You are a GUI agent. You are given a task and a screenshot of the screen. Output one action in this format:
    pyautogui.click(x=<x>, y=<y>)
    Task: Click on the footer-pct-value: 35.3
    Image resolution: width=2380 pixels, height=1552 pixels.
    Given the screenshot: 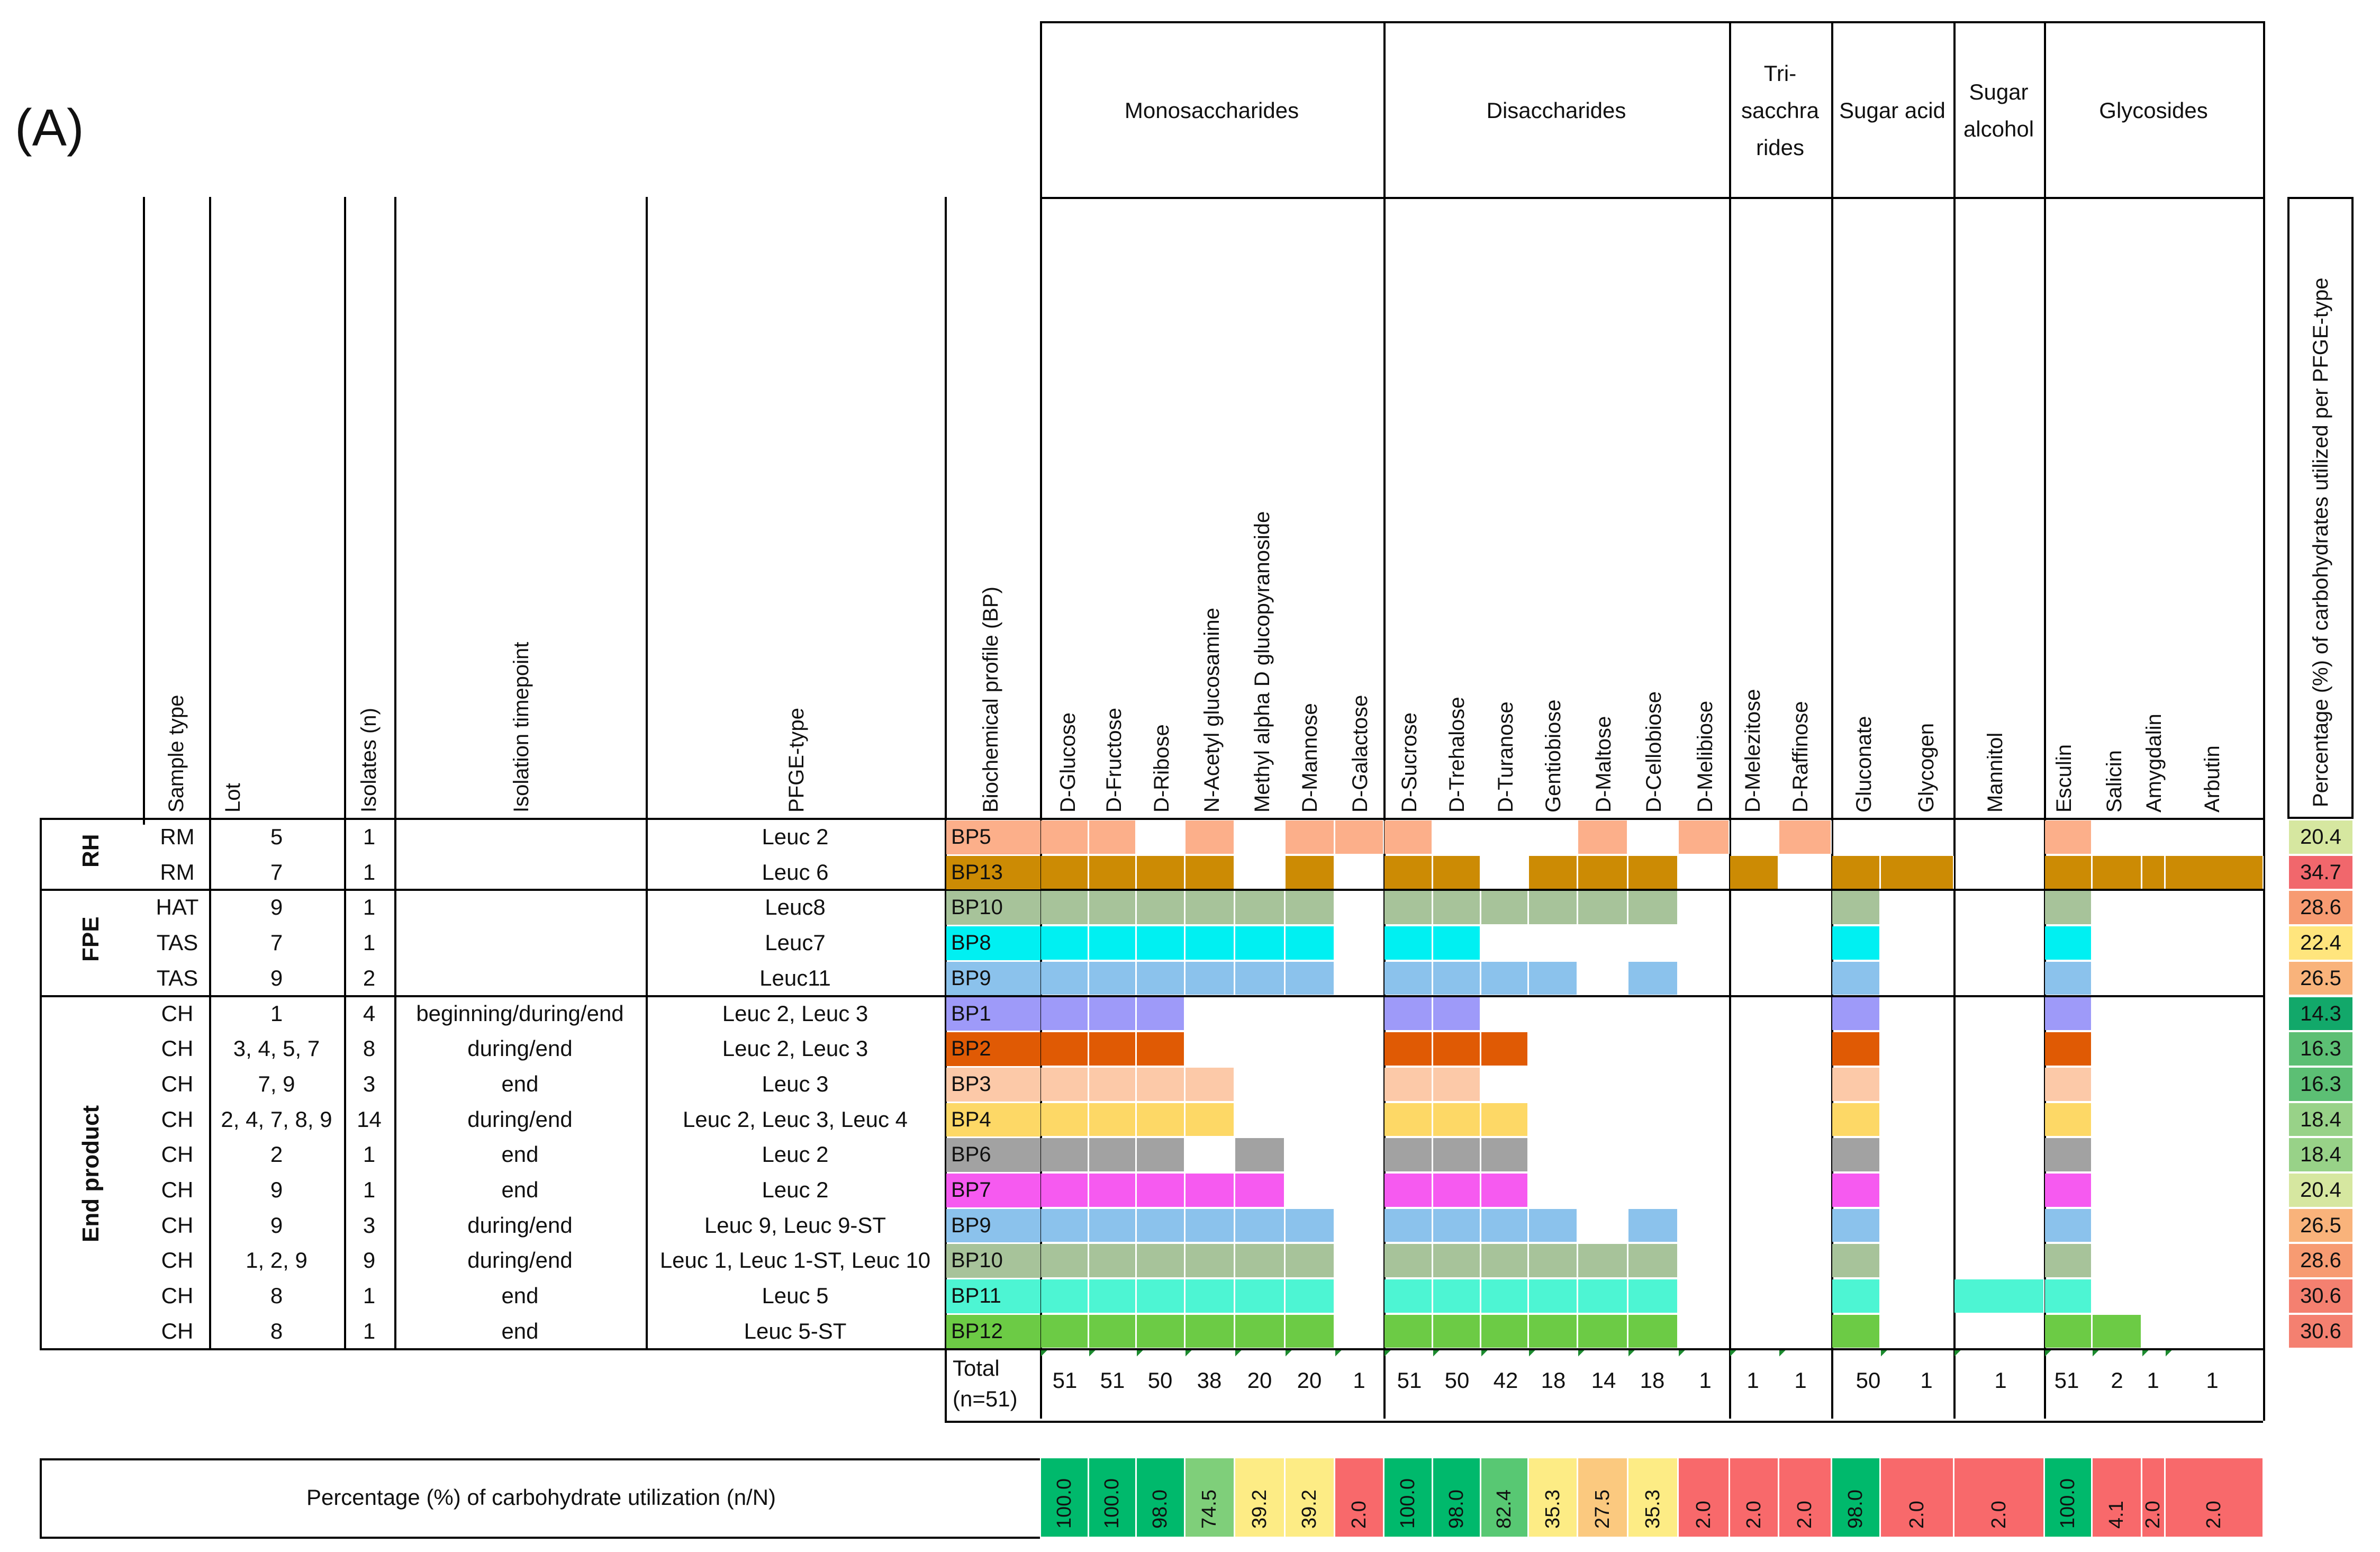 What is the action you would take?
    pyautogui.click(x=1552, y=1509)
    